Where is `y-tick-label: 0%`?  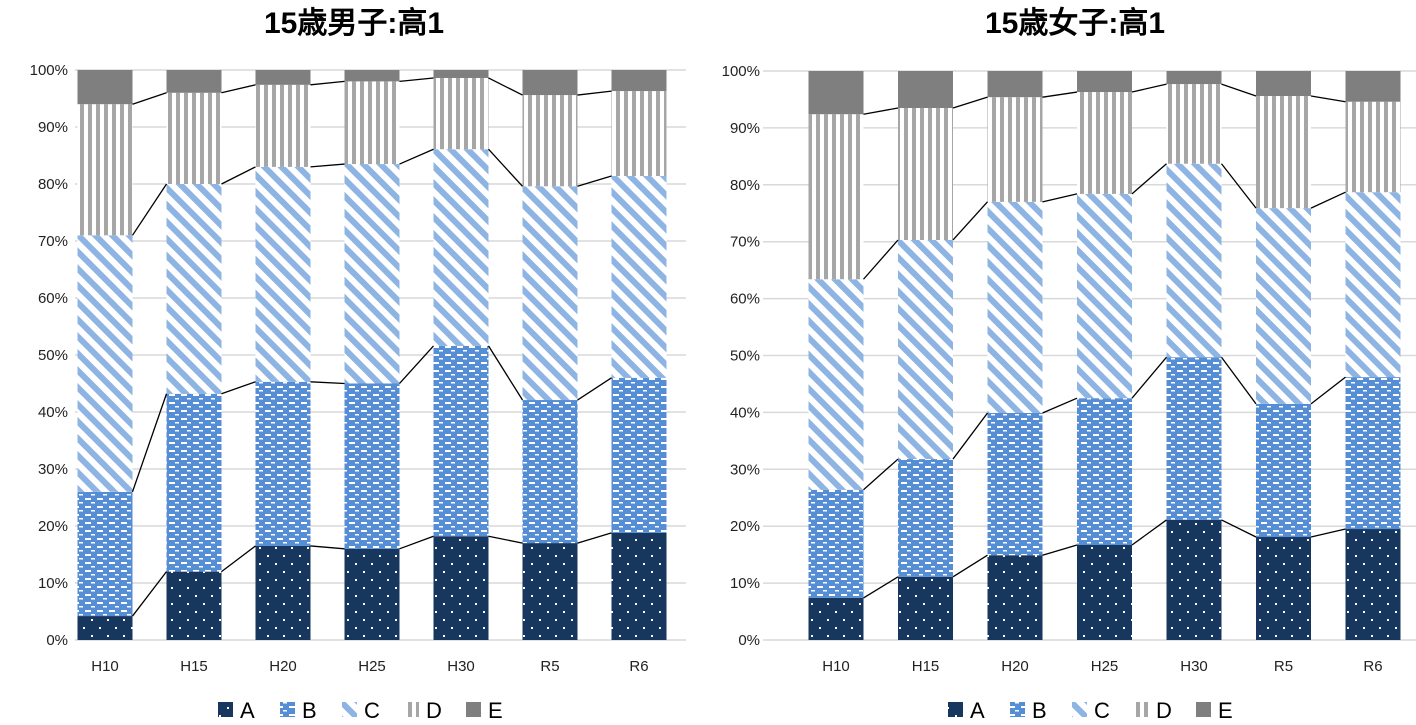
y-tick-label: 0% is located at coordinates (57, 640).